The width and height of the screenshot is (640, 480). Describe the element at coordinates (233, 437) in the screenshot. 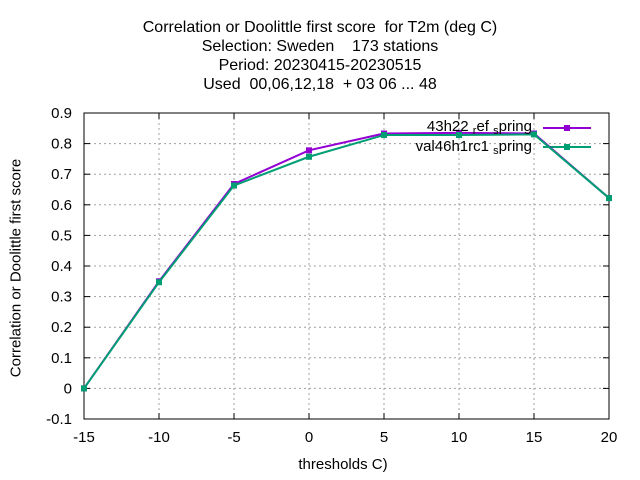

I see `x-tick-label: -5` at that location.